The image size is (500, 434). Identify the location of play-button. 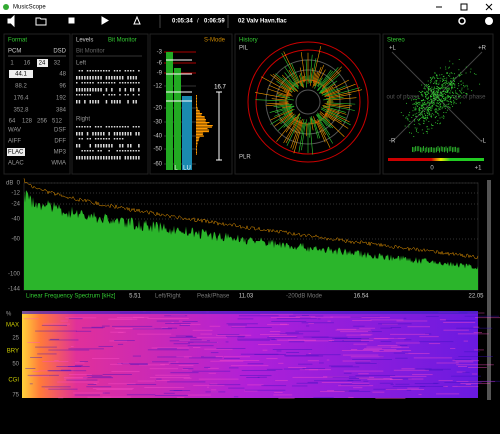
(105, 20).